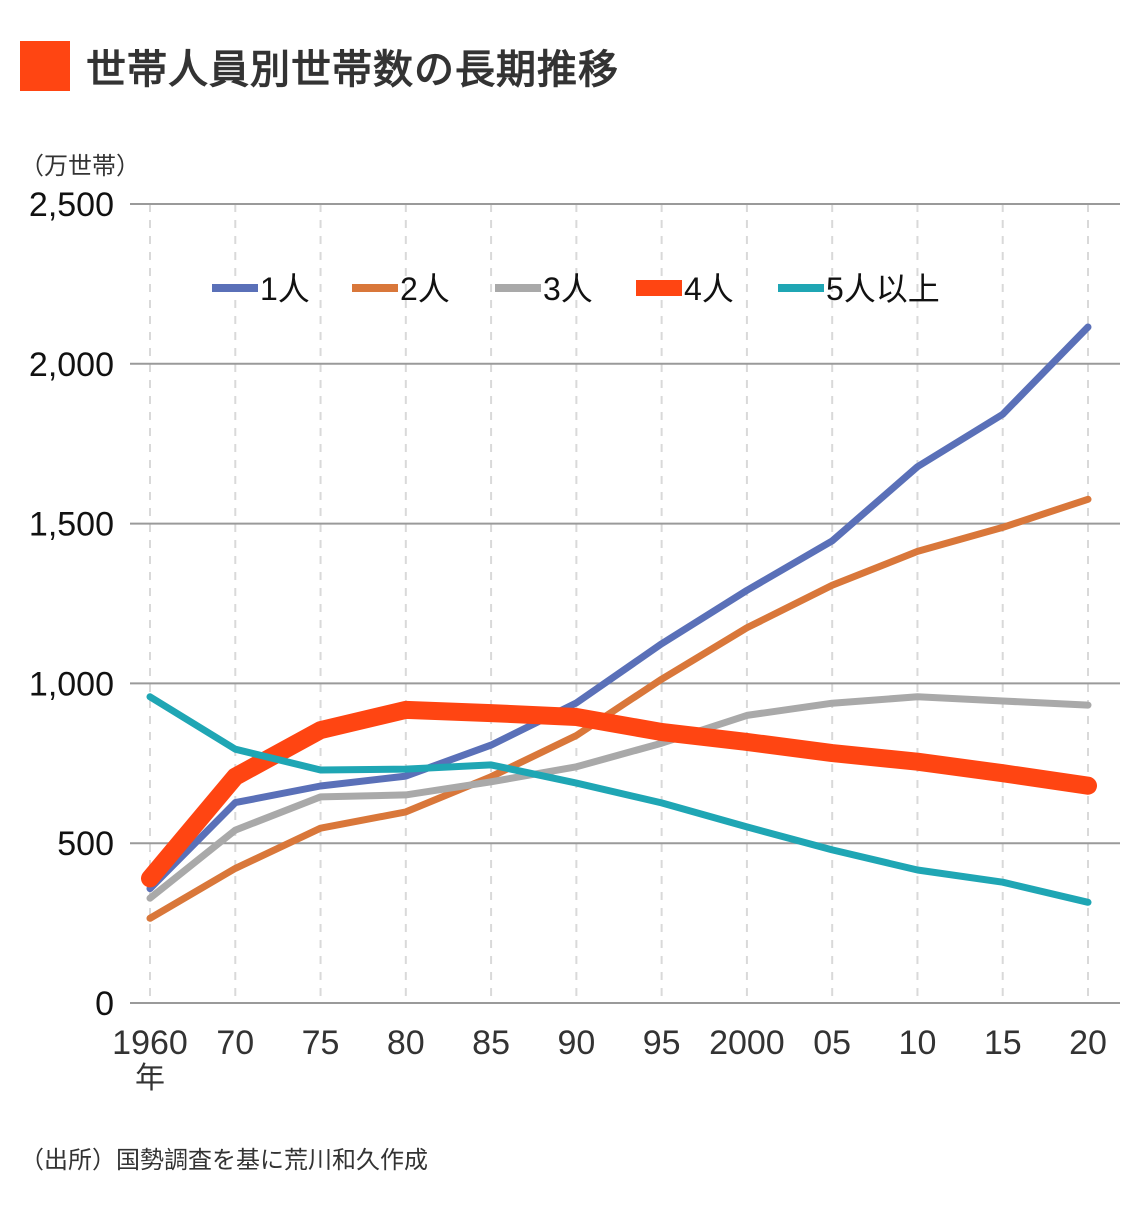 Image resolution: width=1140 pixels, height=1212 pixels. I want to click on x-tick-label: 90, so click(576, 1043).